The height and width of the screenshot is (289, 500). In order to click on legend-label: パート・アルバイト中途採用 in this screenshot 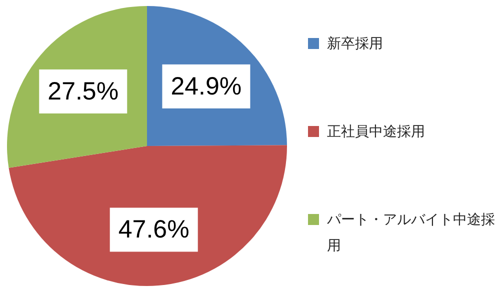, I will do `click(411, 233)`.